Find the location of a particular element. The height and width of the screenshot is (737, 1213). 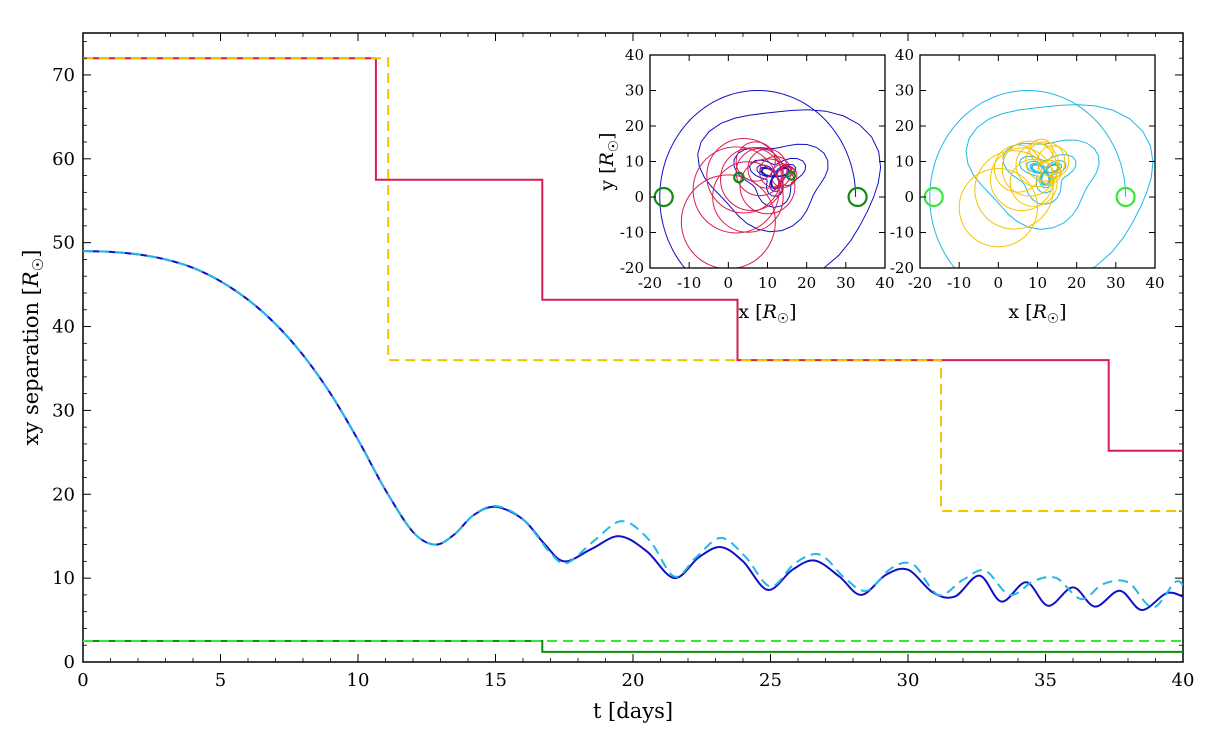

x-tick-label: 30 is located at coordinates (908, 680).